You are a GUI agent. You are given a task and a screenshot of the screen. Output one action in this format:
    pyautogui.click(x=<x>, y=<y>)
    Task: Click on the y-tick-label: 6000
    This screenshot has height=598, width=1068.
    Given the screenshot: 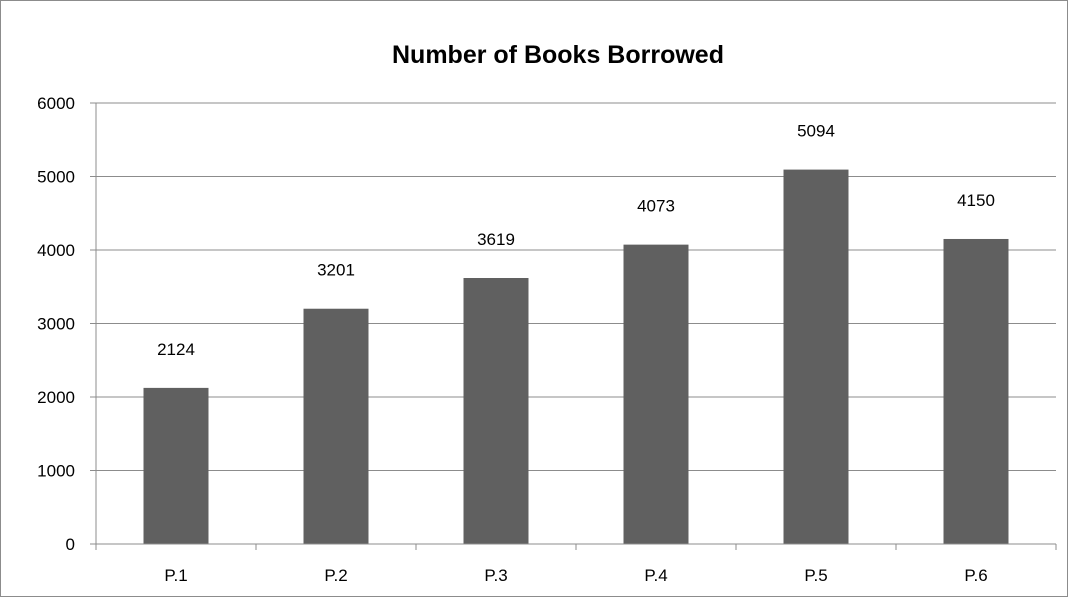 What is the action you would take?
    pyautogui.click(x=56, y=103)
    